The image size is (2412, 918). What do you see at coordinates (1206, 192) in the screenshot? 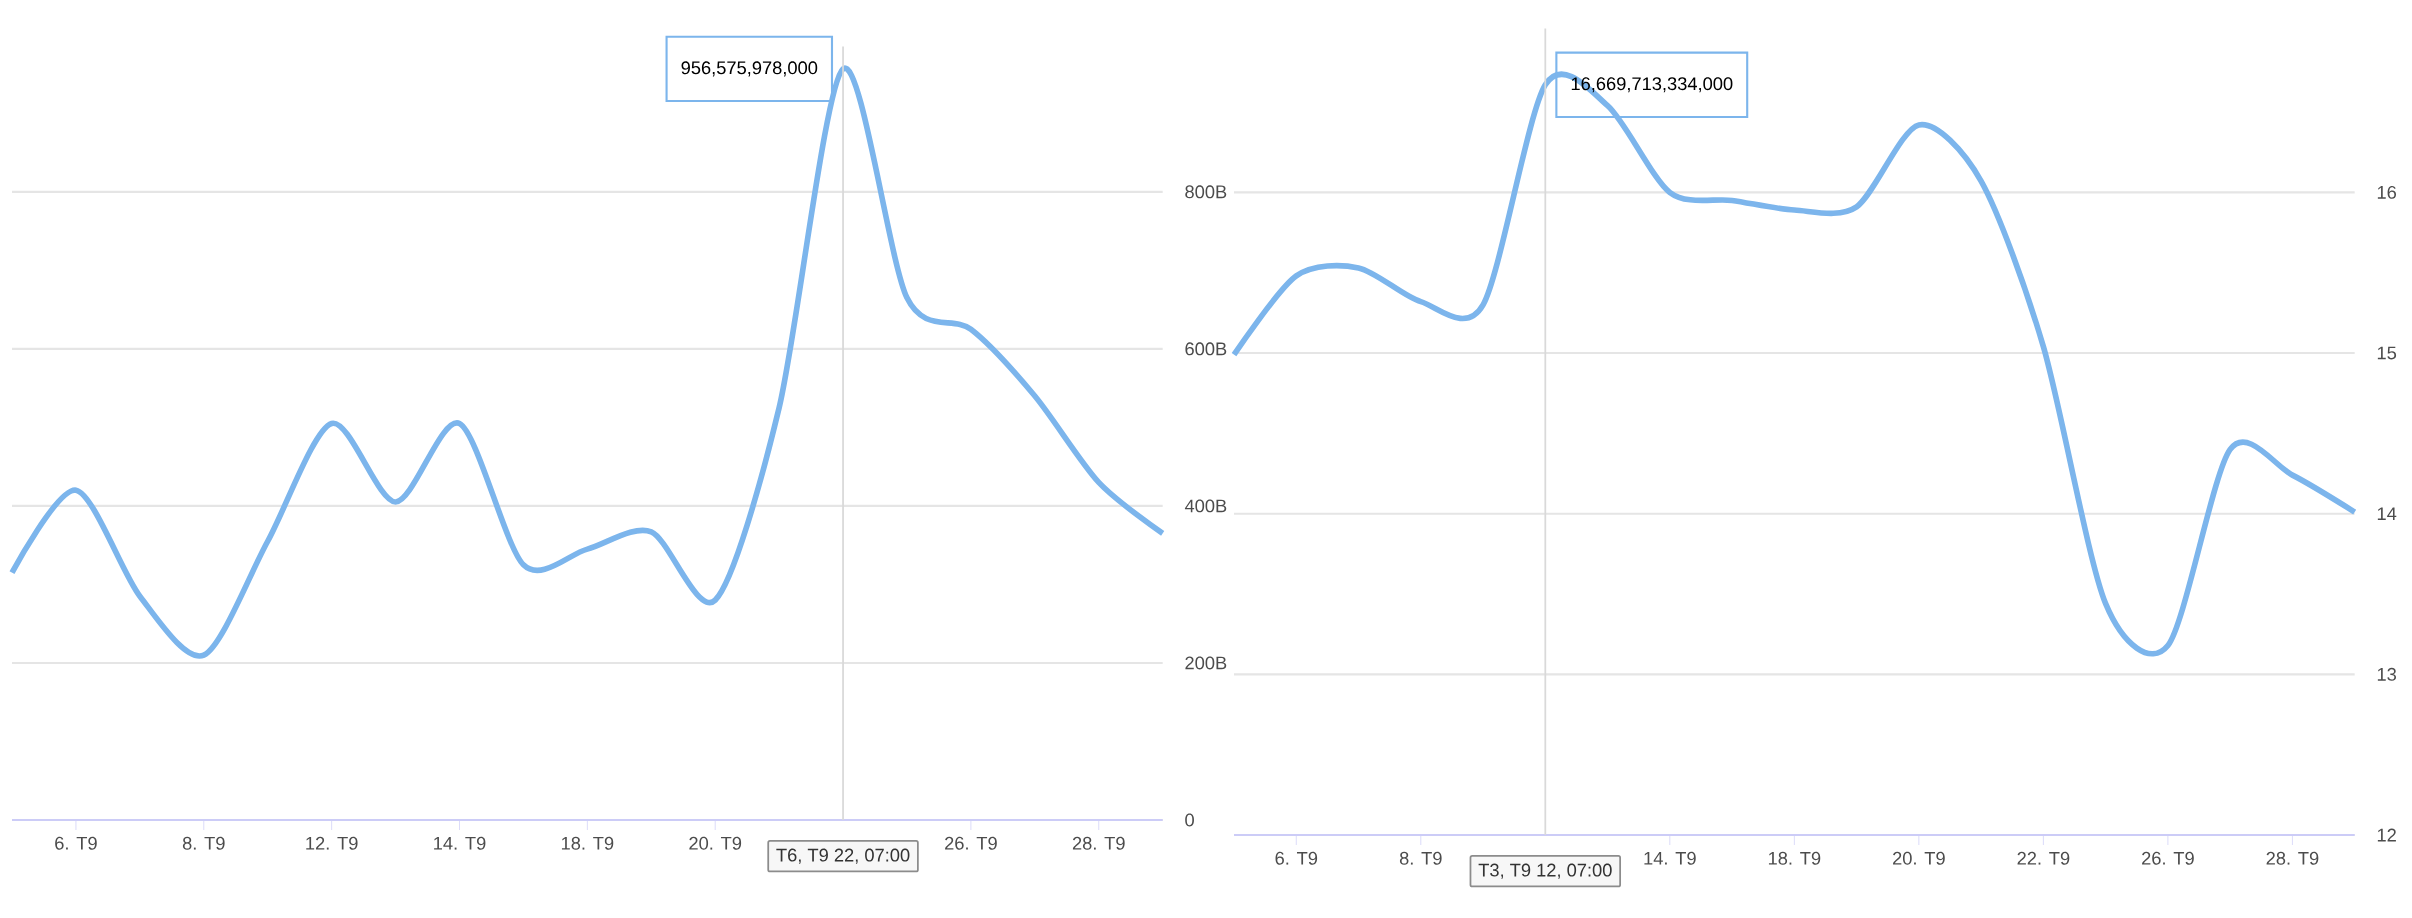
I see `y-tick-label: 800B` at bounding box center [1206, 192].